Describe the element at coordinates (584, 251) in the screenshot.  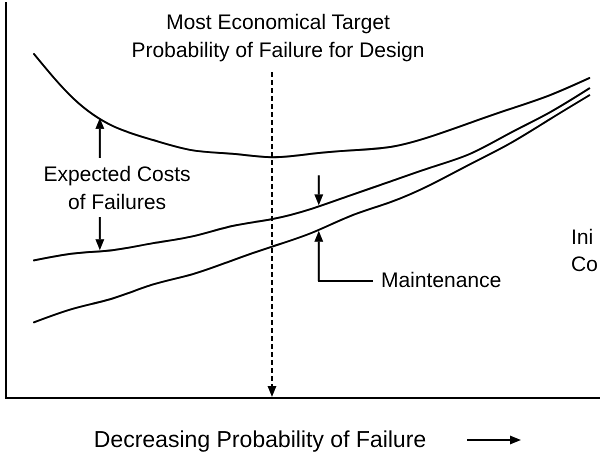
I see `annotation: Ini Co` at that location.